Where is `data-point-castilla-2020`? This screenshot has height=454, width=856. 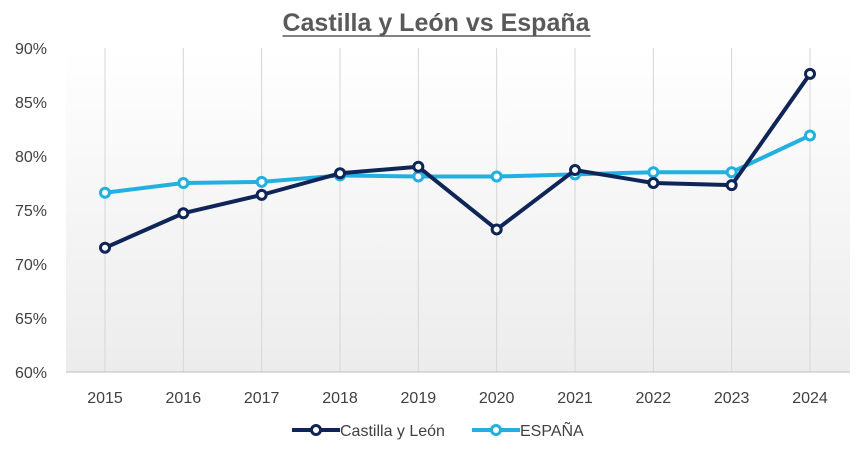 data-point-castilla-2020 is located at coordinates (496, 229).